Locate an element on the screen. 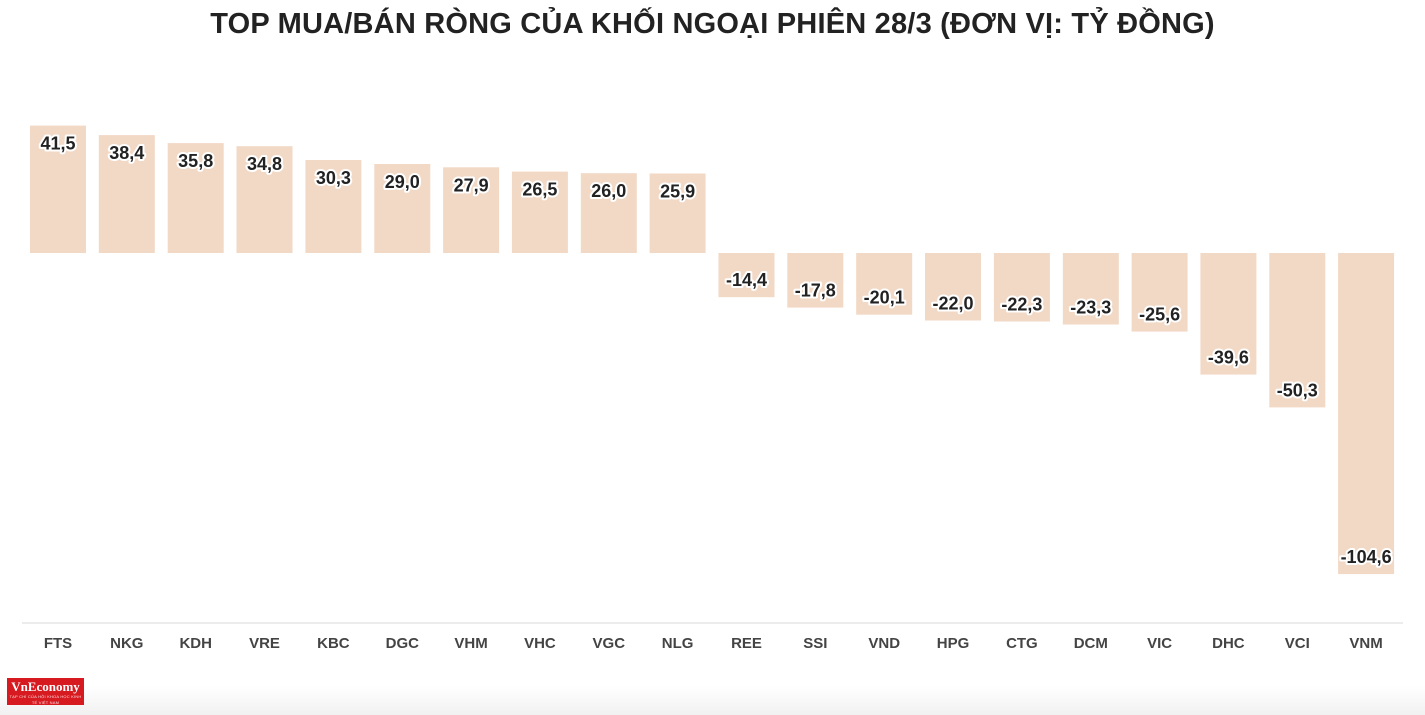  value-label-ree: -14,4 is located at coordinates (746, 280).